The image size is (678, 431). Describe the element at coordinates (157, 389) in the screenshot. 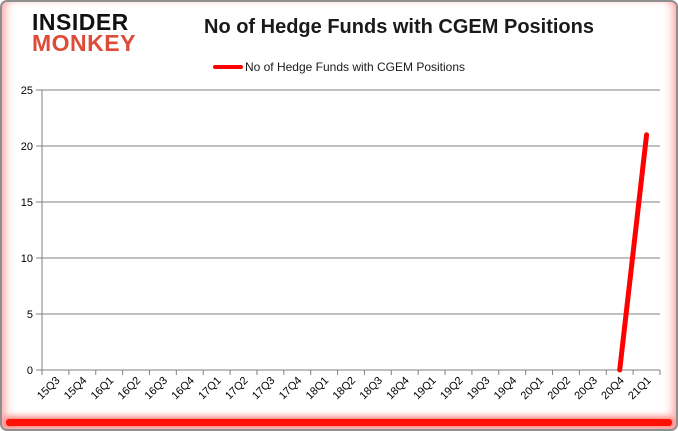

I see `x-tick-label: 16Q3` at that location.